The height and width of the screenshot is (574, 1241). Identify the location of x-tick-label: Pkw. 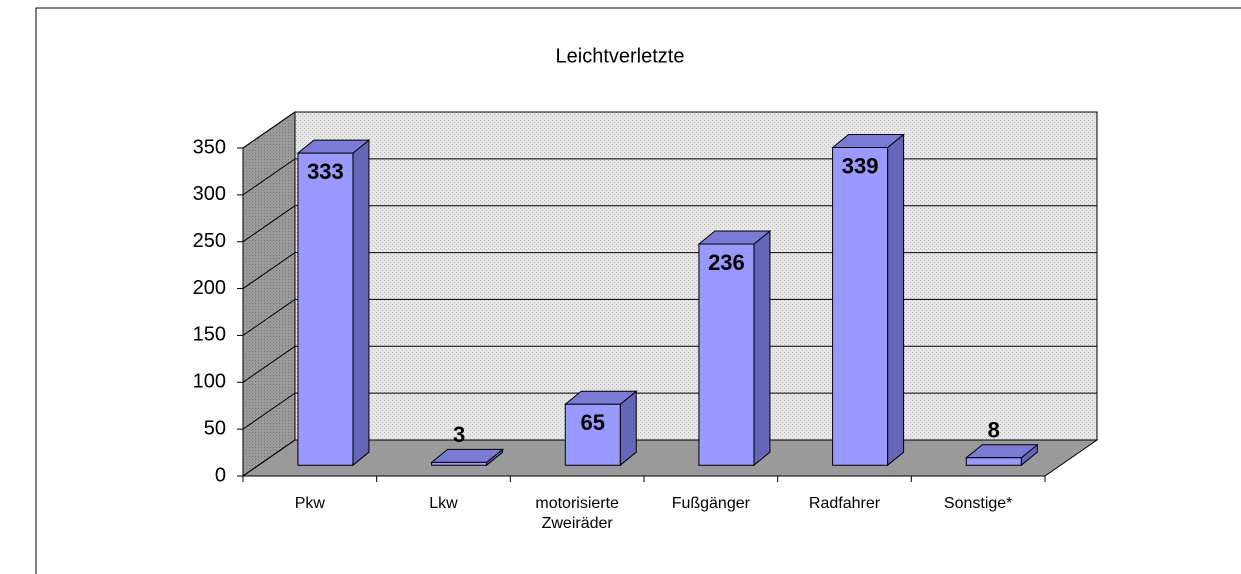
(310, 503).